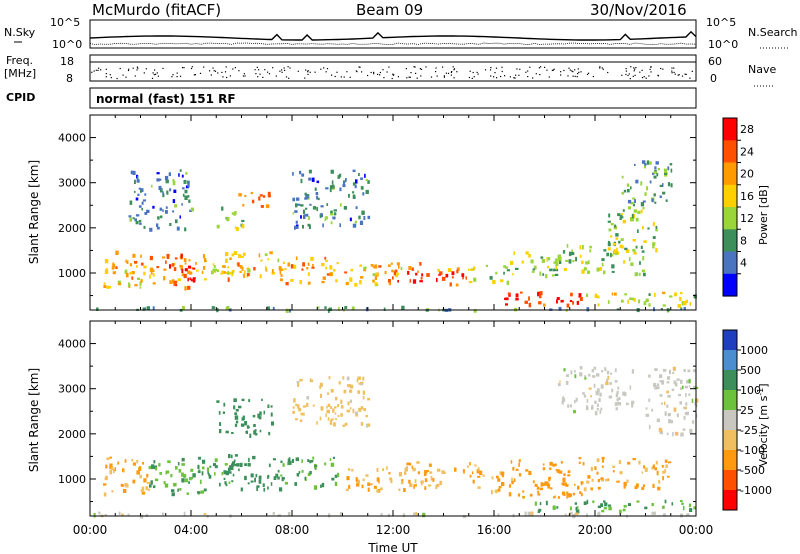 Image resolution: width=800 pixels, height=554 pixels. What do you see at coordinates (19, 60) in the screenshot?
I see `freq-label: Freq.` at bounding box center [19, 60].